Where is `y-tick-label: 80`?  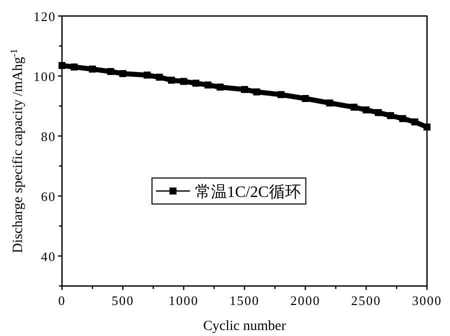
y-tick-label: 80 is located at coordinates (48, 136).